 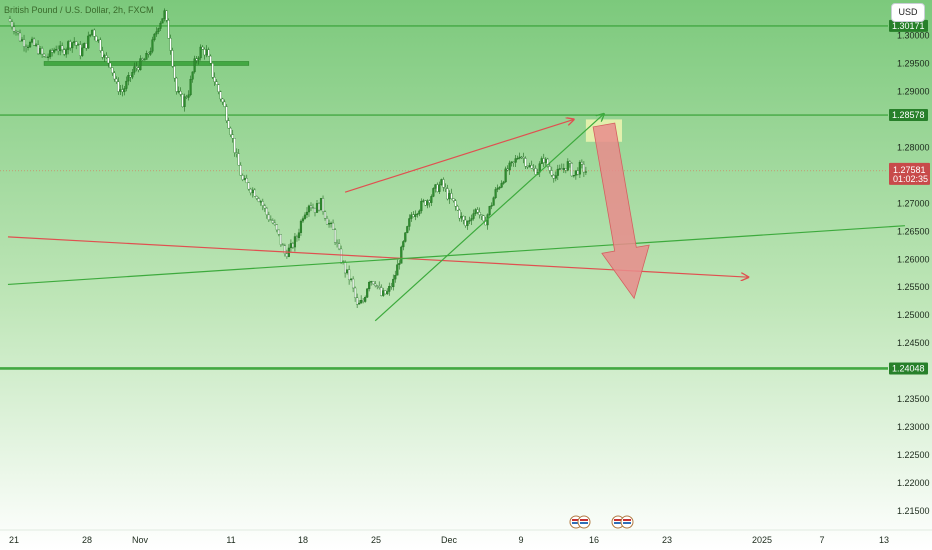 I want to click on currency-button: USD, so click(x=908, y=12).